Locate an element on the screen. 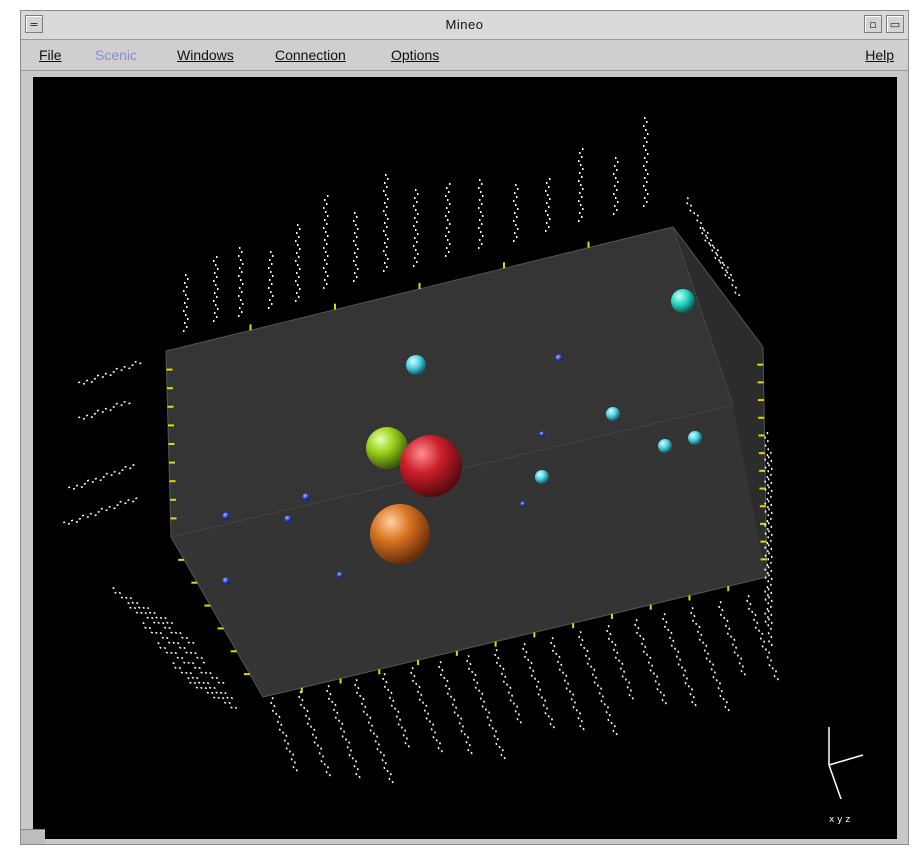 The height and width of the screenshot is (849, 917). window-title: Mineo is located at coordinates (464, 24).